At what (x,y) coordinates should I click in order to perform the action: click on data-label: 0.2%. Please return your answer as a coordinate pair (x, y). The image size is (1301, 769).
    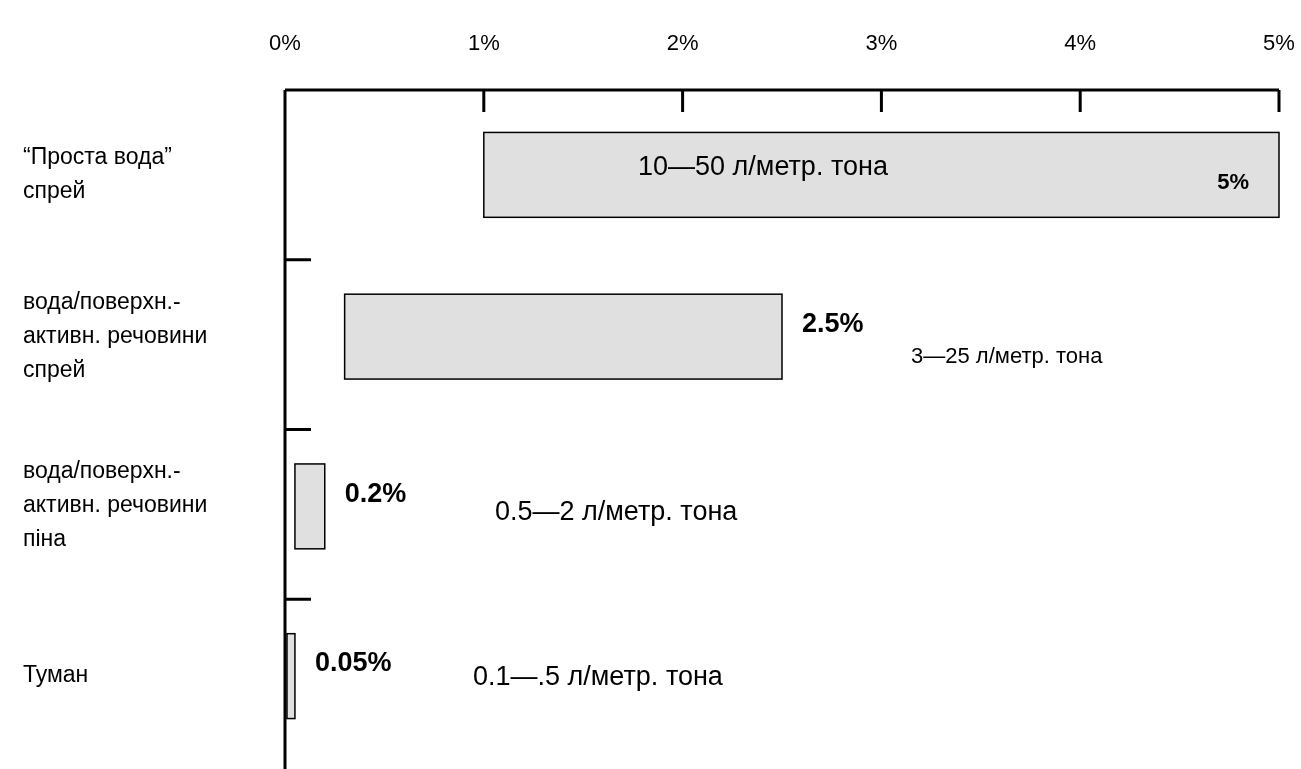
    Looking at the image, I should click on (375, 492).